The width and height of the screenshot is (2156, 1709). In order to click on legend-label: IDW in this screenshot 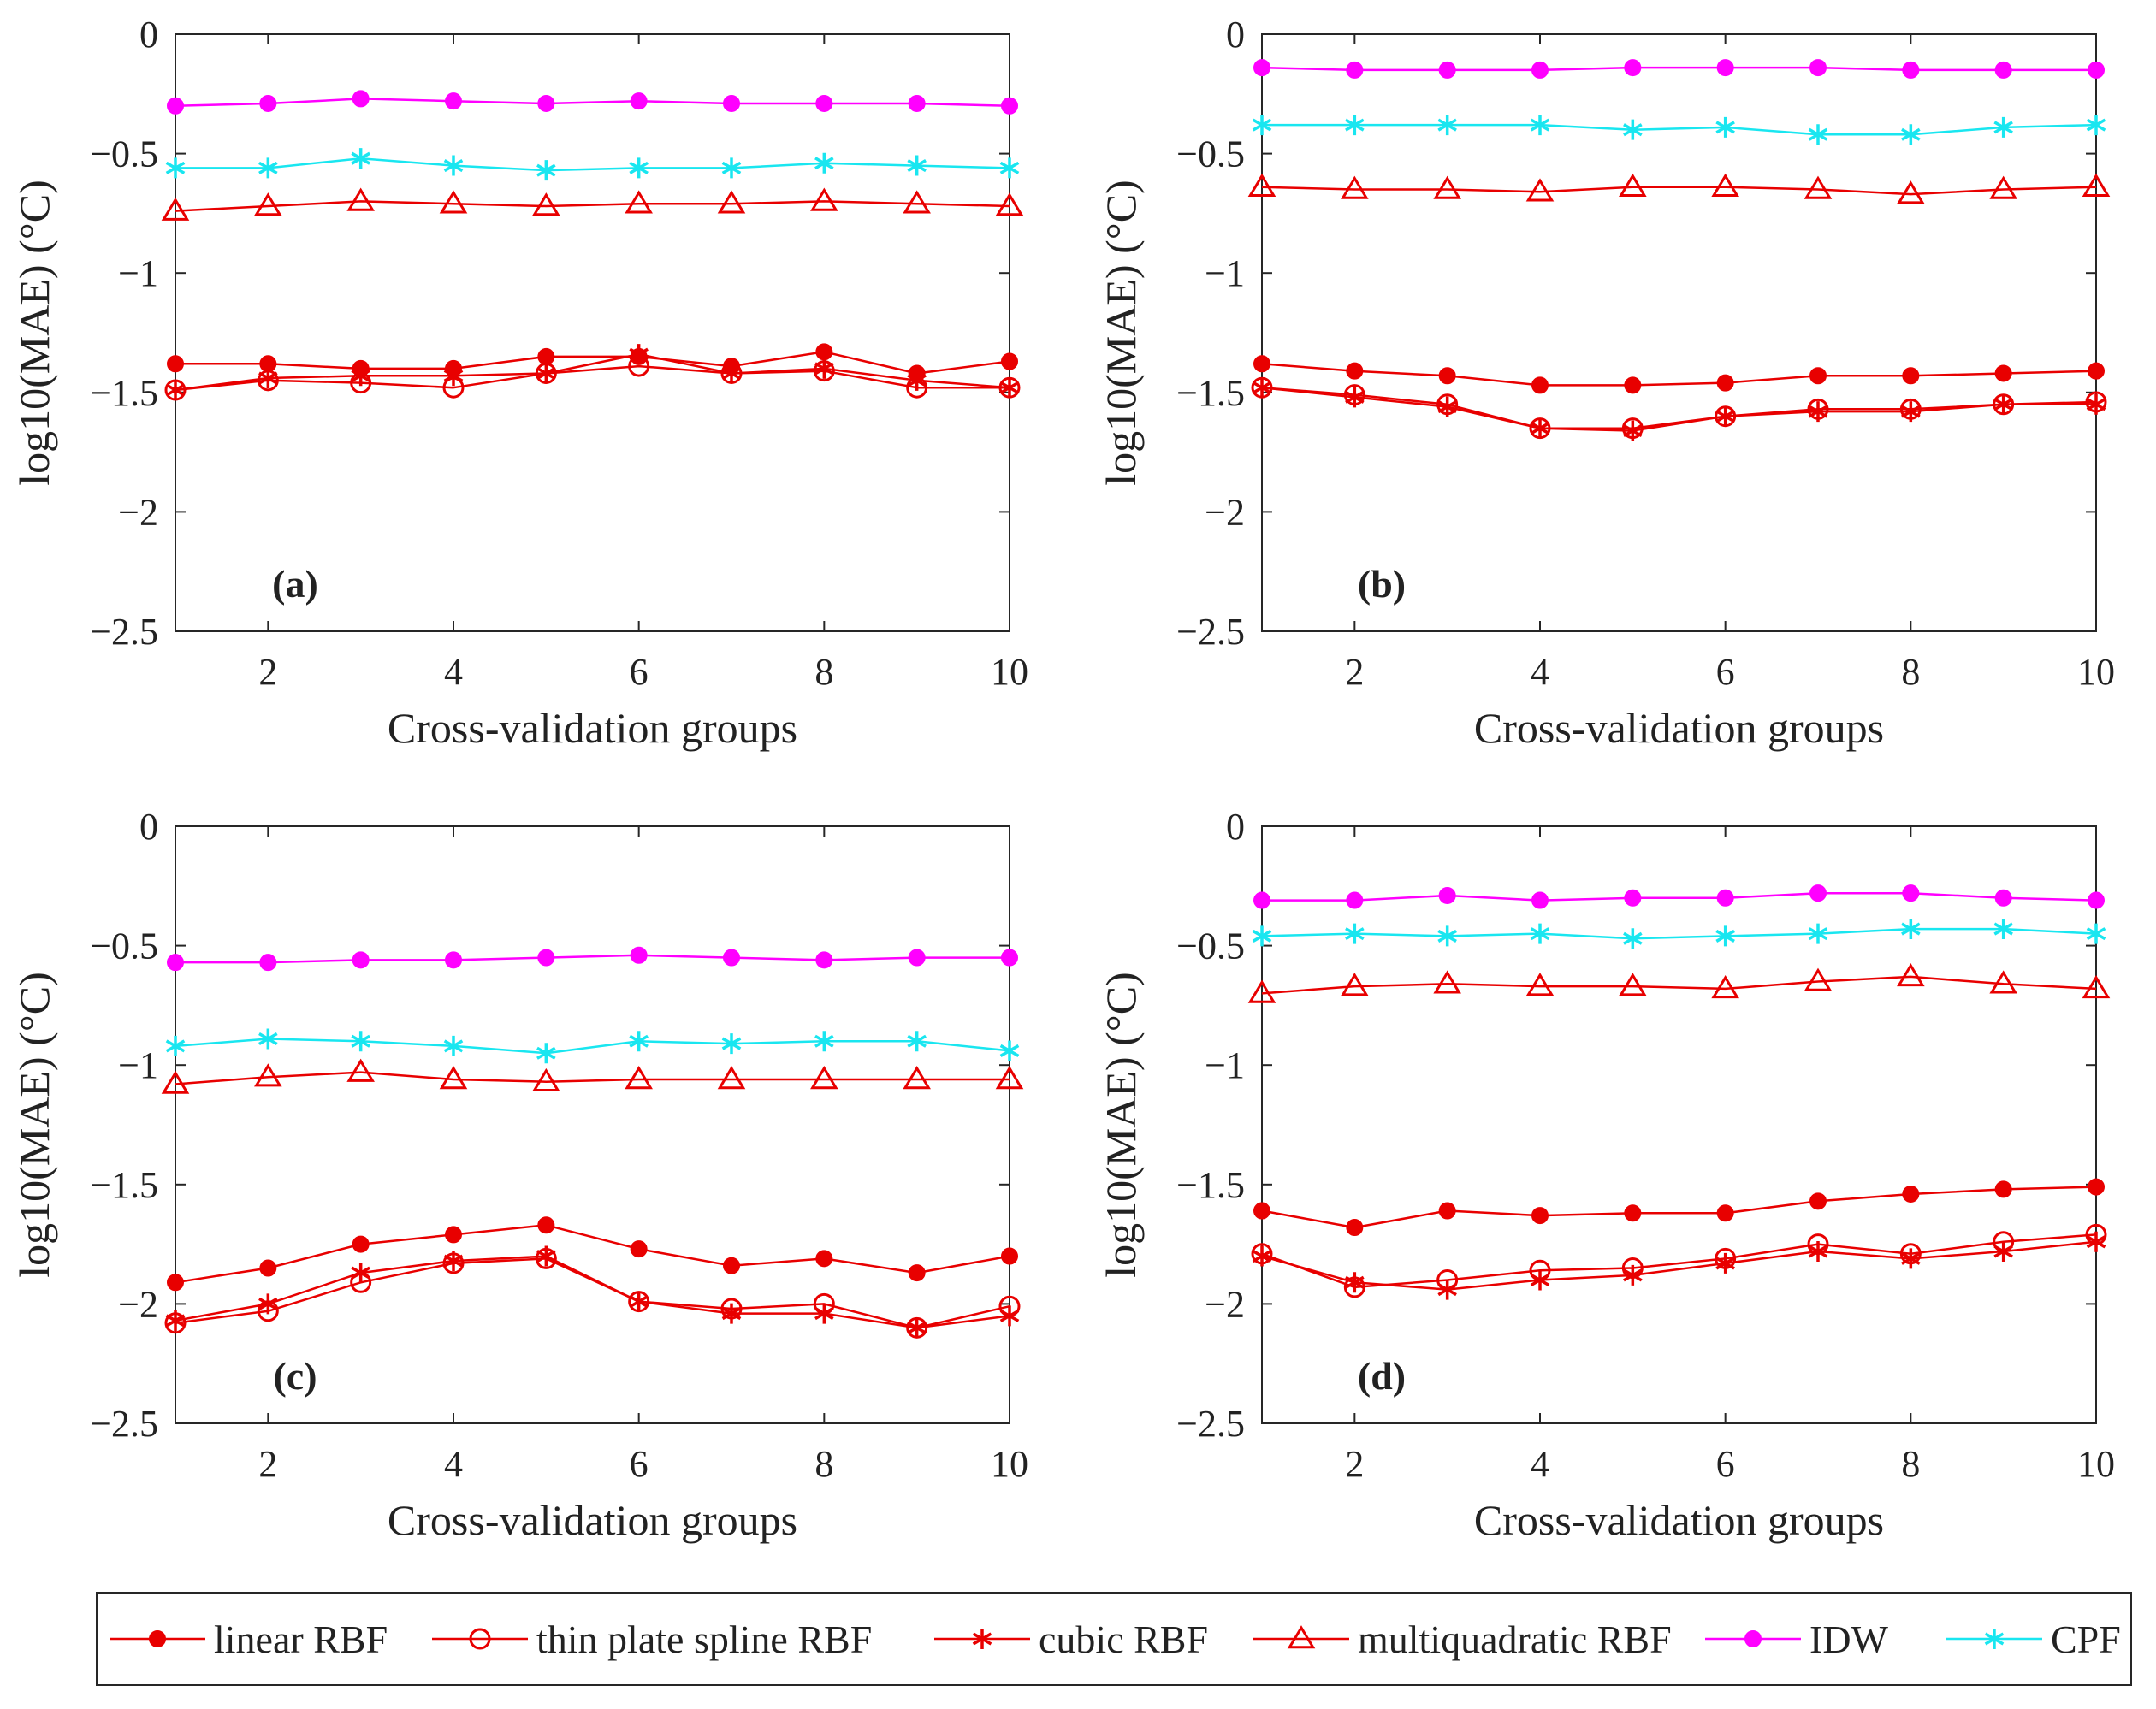, I will do `click(1849, 1639)`.